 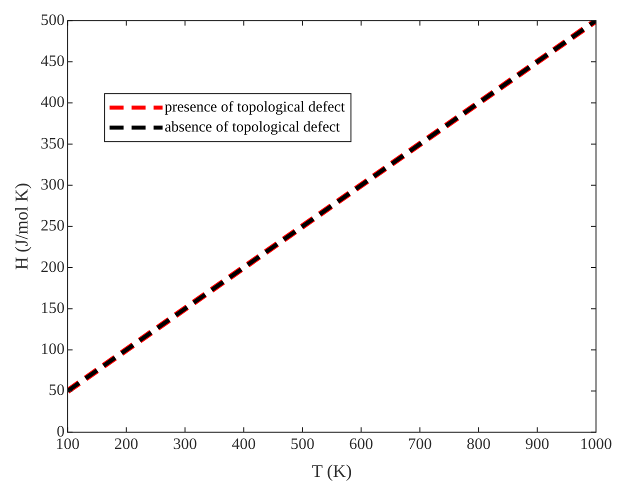 What do you see at coordinates (52, 143) in the screenshot?
I see `y-tick-label: 350` at bounding box center [52, 143].